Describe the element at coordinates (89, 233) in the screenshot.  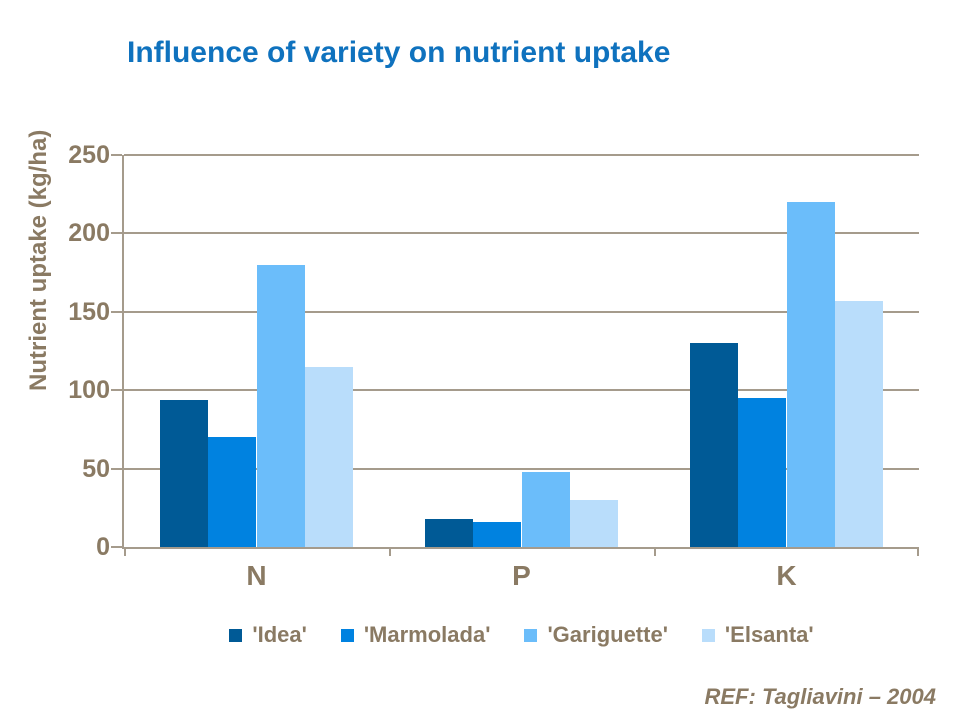
I see `y-tick-label: 200` at that location.